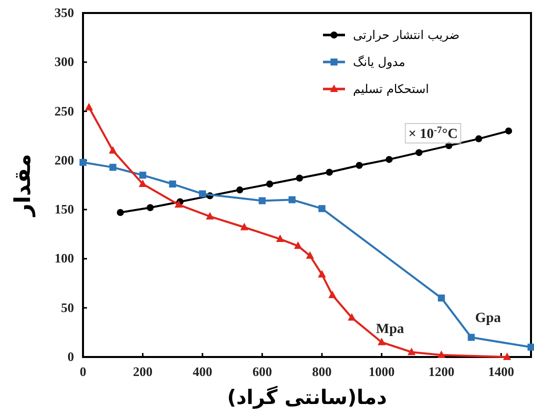 The width and height of the screenshot is (534, 416). I want to click on annotation: Gpa, so click(488, 318).